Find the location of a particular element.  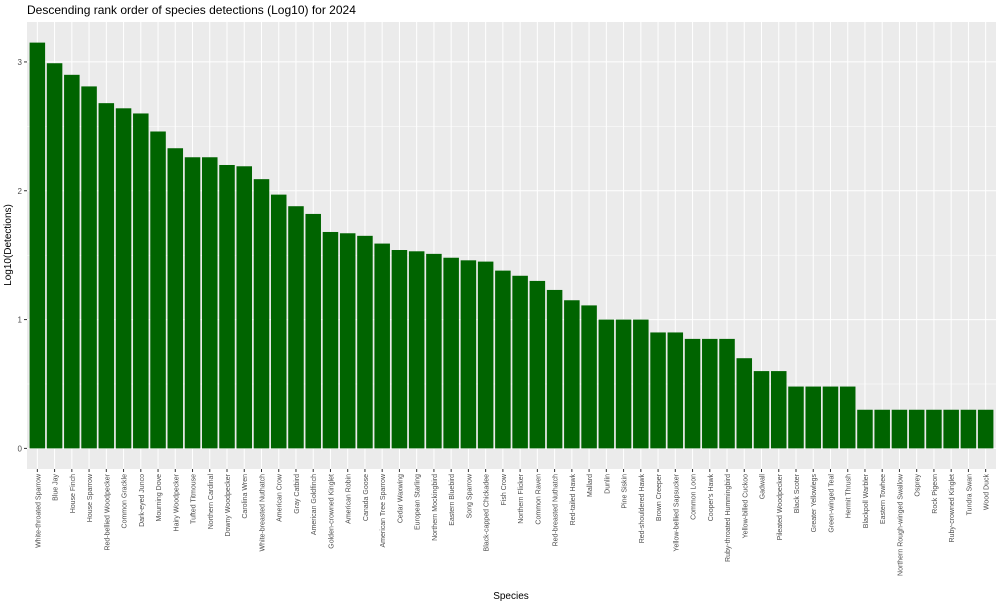

x-tick-label: Green-winged Teal is located at coordinates (831, 503).